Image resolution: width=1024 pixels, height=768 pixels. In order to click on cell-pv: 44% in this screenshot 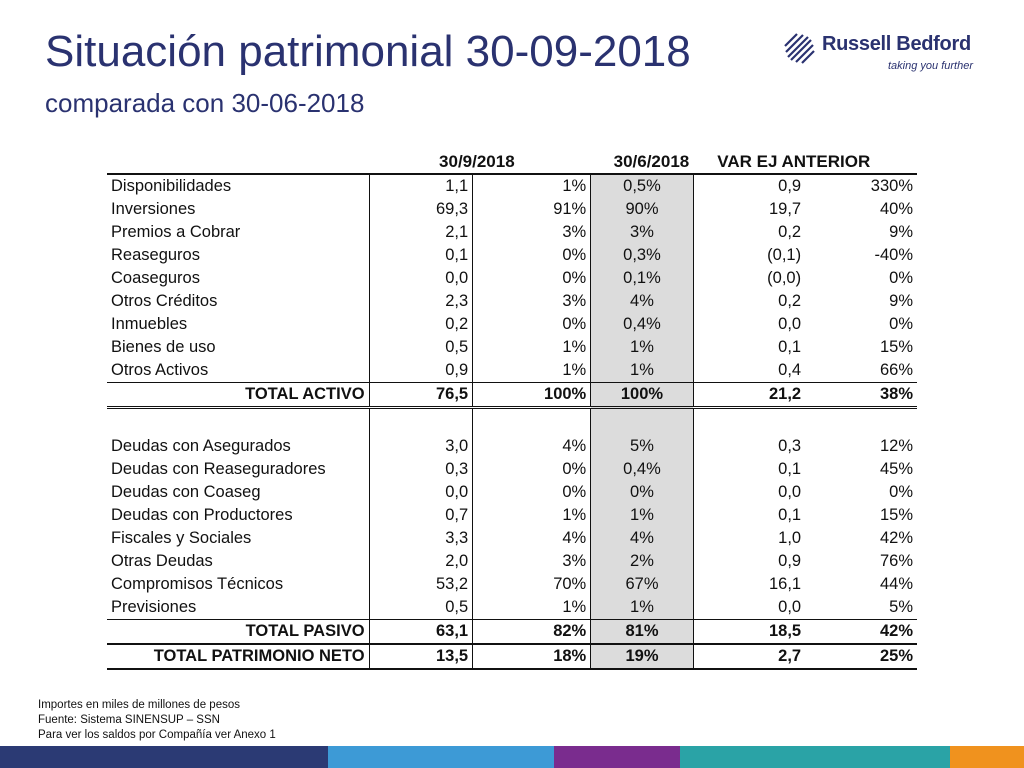, I will do `click(896, 584)`.